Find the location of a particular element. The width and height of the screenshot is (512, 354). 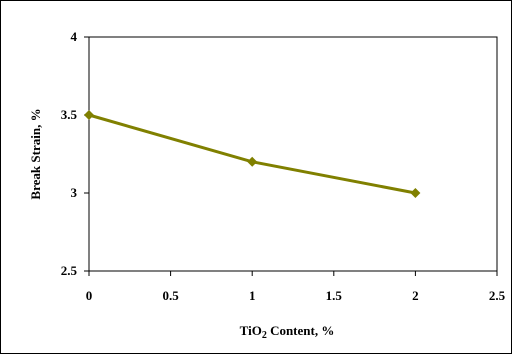

series-line is located at coordinates (252, 154).